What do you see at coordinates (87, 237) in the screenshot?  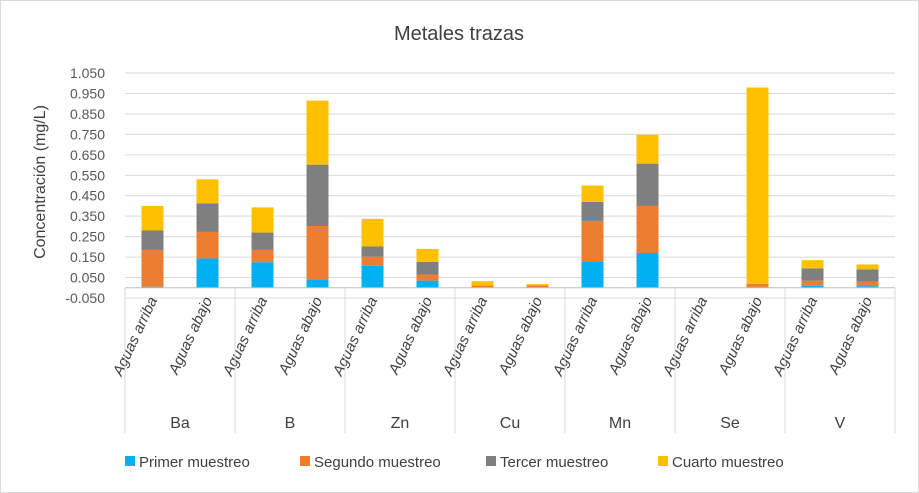 I see `y-tick-label: 0.250` at bounding box center [87, 237].